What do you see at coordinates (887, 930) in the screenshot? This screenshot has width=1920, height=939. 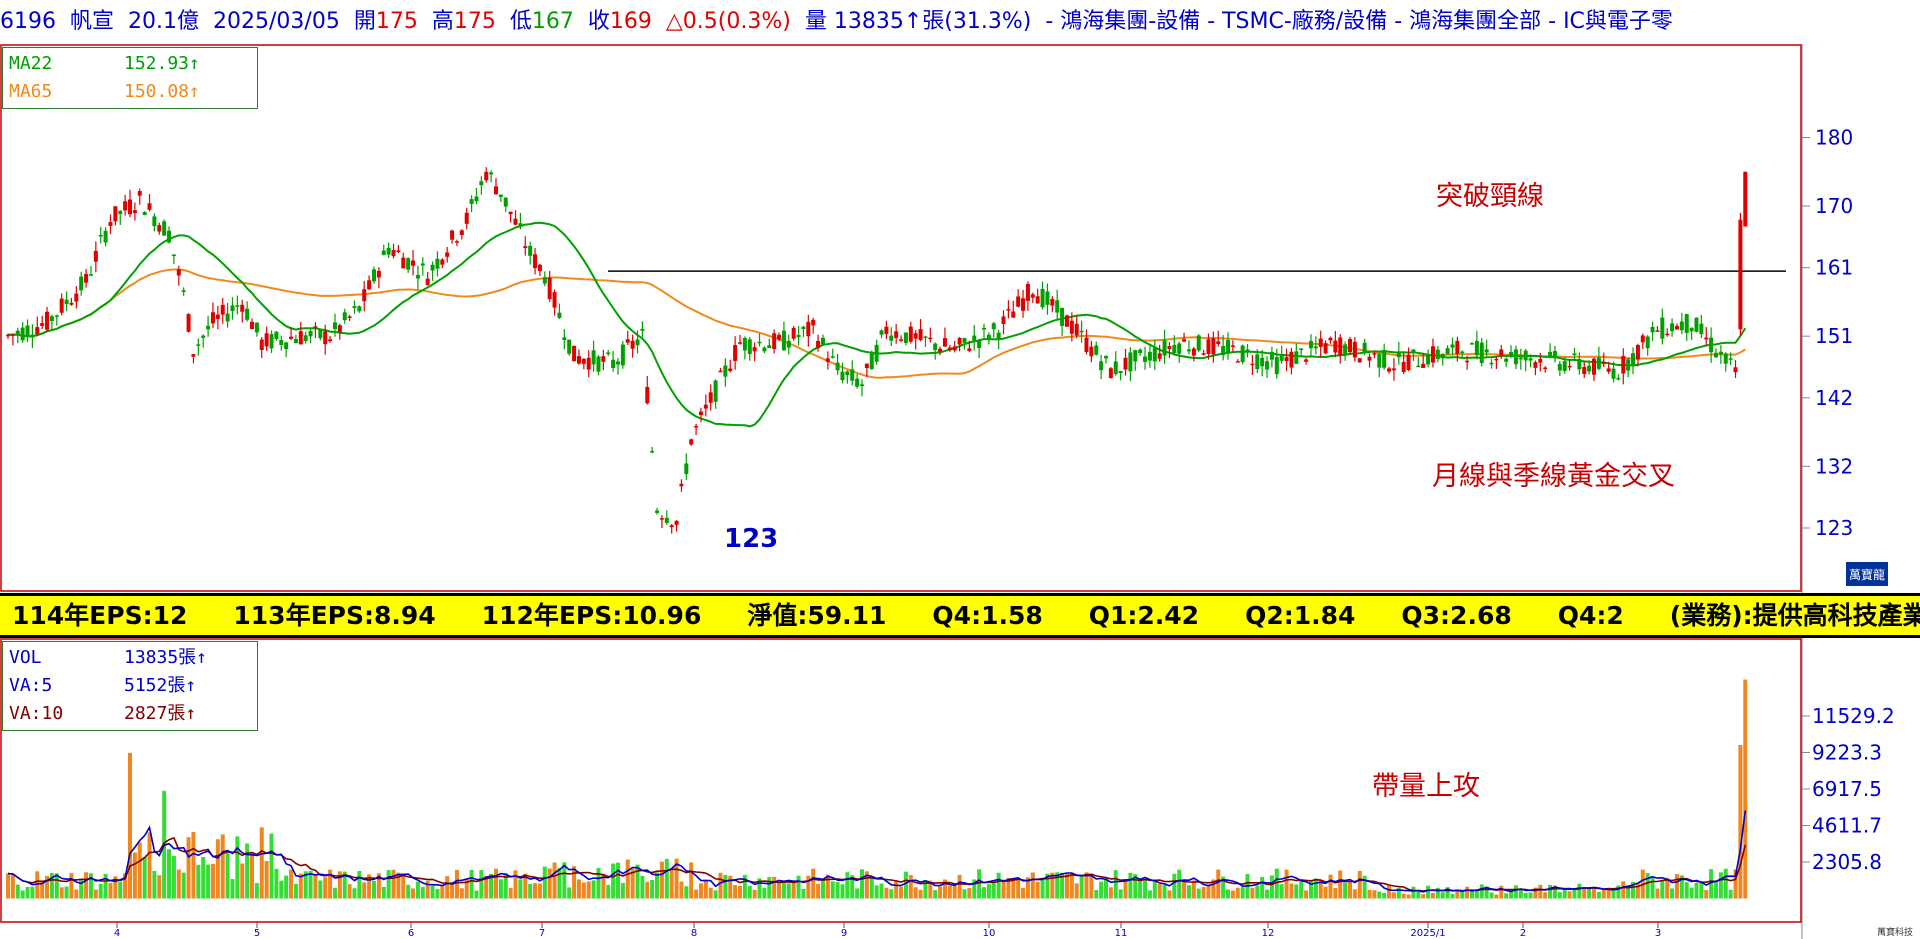 I see `month-axis: 4 5 6 7 8 9 10 11 12 2025/1 2 3` at bounding box center [887, 930].